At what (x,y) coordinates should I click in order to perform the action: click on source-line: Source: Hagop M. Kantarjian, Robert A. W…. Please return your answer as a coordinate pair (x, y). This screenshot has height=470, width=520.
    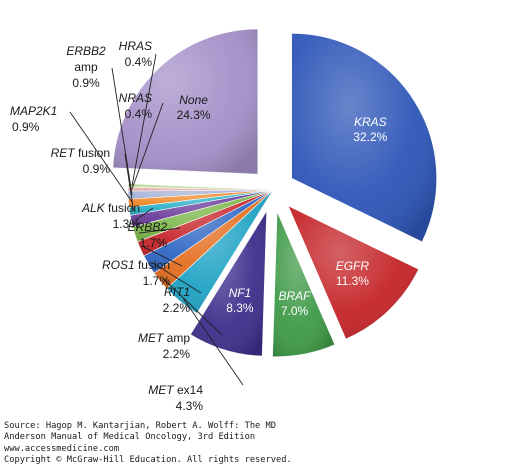
    Looking at the image, I should click on (140, 426).